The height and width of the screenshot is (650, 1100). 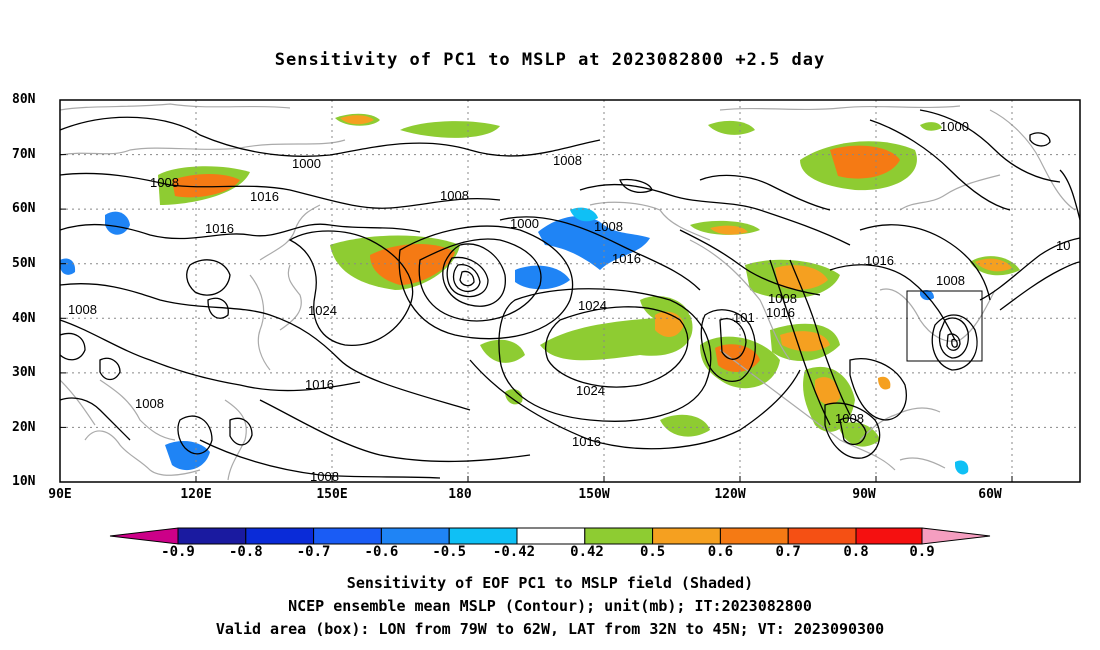 What do you see at coordinates (922, 552) in the screenshot?
I see `colorbar-label: 0.9` at bounding box center [922, 552].